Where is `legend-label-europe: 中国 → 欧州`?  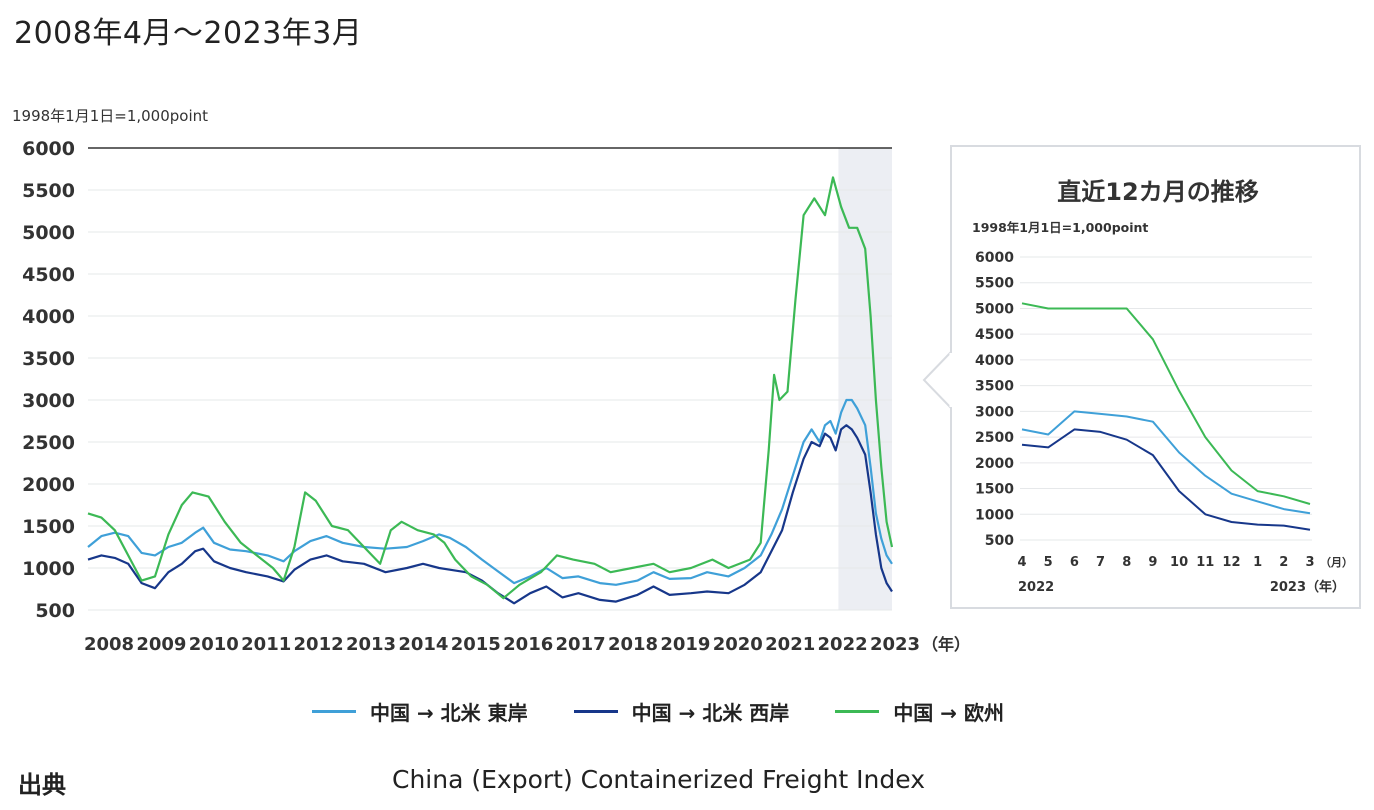
legend-label-europe: 中国 → 欧州 is located at coordinates (948, 713).